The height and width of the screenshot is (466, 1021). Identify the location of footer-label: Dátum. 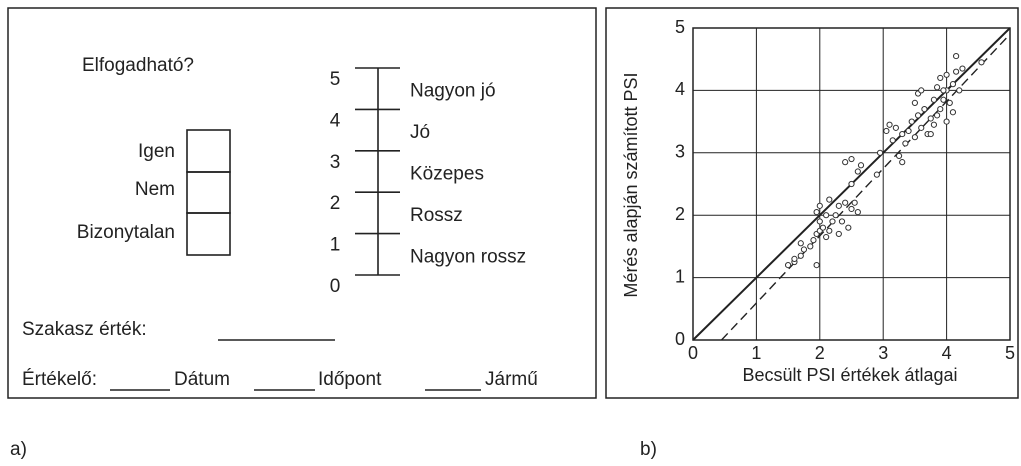
(202, 379).